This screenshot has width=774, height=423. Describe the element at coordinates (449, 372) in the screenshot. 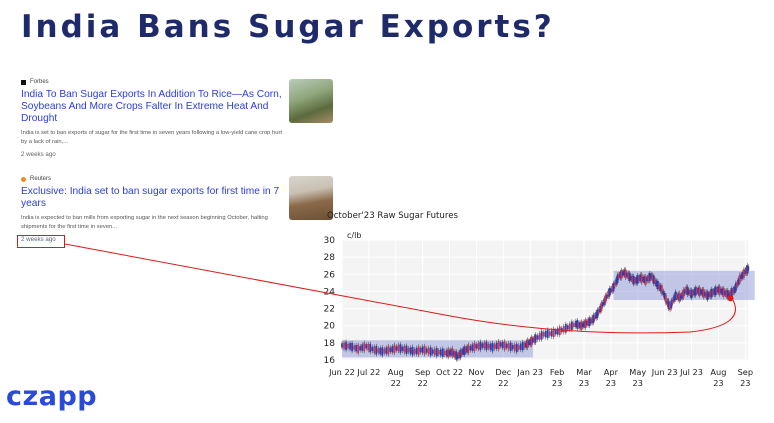

I see `x-tick-label: Oct 22` at that location.